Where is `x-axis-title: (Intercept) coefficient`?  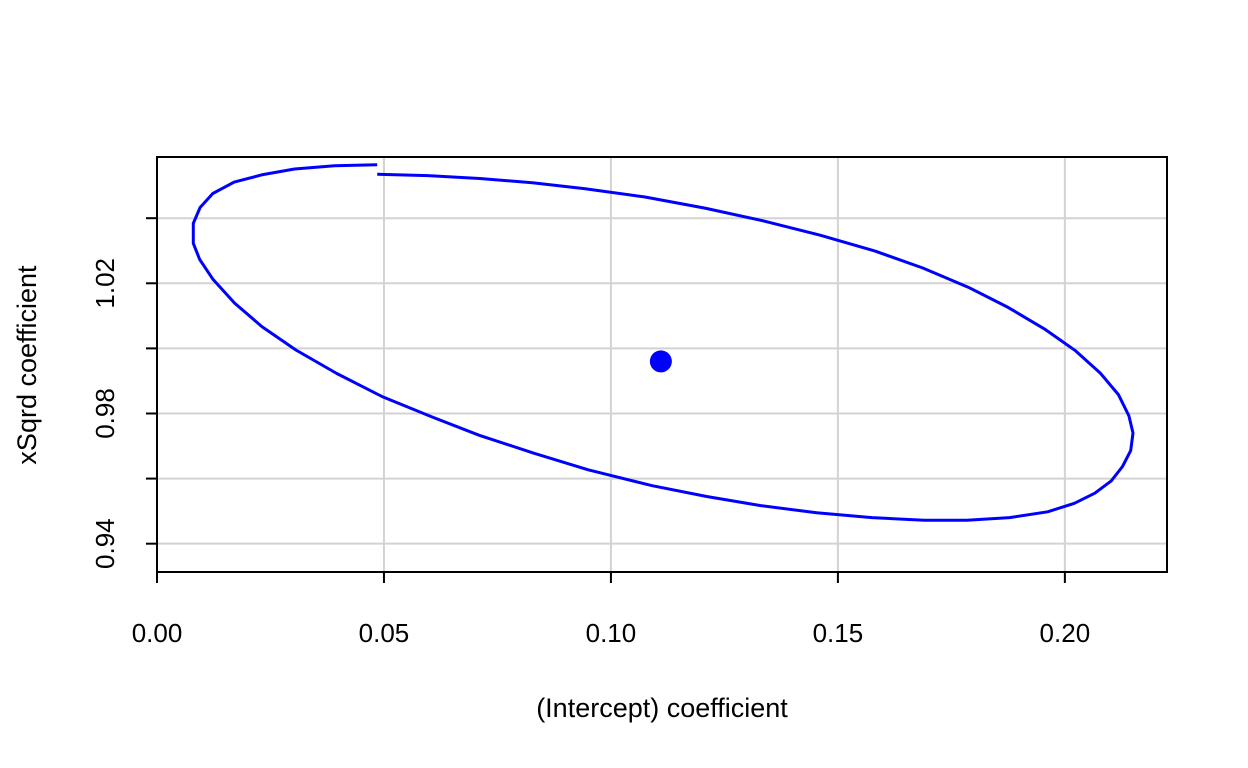
x-axis-title: (Intercept) coefficient is located at coordinates (662, 708).